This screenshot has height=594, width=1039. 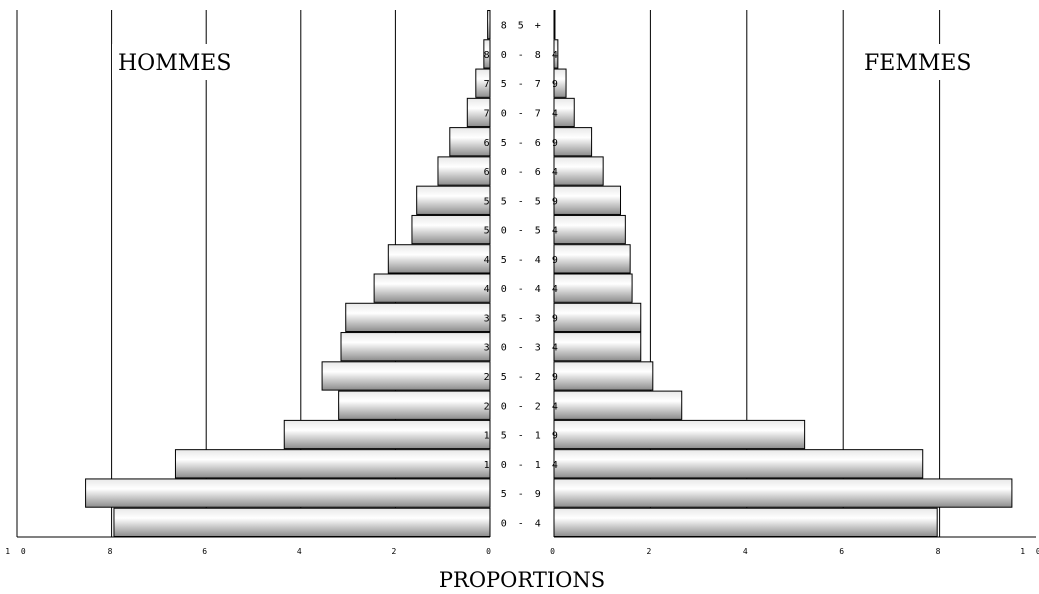 What do you see at coordinates (522, 84) in the screenshot?
I see `age-group-label: 7 5 - 7 9` at bounding box center [522, 84].